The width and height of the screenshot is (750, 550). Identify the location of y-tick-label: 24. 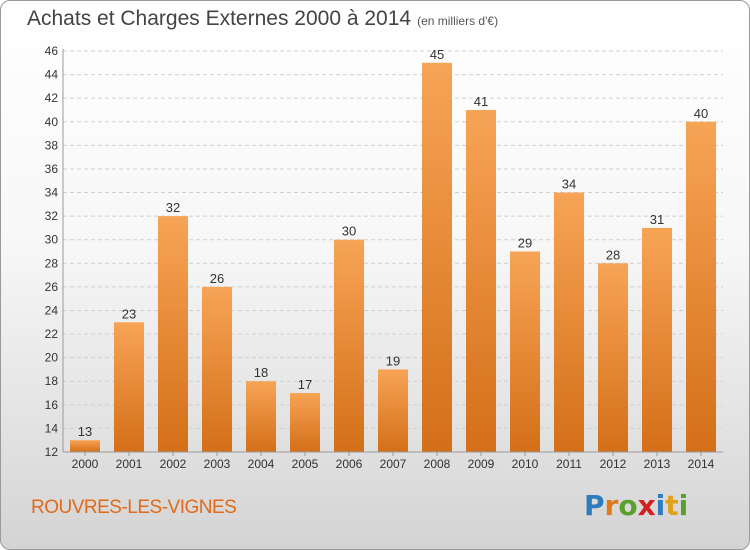
(52, 310).